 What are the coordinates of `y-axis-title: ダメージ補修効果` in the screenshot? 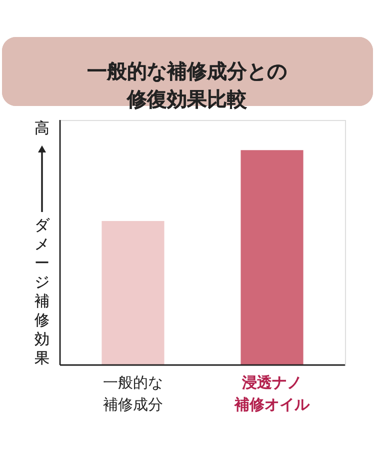 It's located at (42, 291).